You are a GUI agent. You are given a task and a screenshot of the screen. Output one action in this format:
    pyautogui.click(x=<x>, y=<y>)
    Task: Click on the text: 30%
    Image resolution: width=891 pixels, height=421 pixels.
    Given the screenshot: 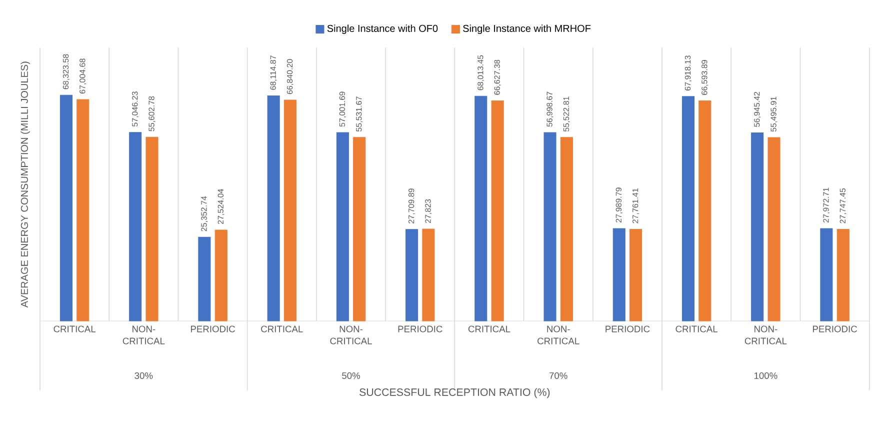 What is the action you would take?
    pyautogui.click(x=143, y=375)
    